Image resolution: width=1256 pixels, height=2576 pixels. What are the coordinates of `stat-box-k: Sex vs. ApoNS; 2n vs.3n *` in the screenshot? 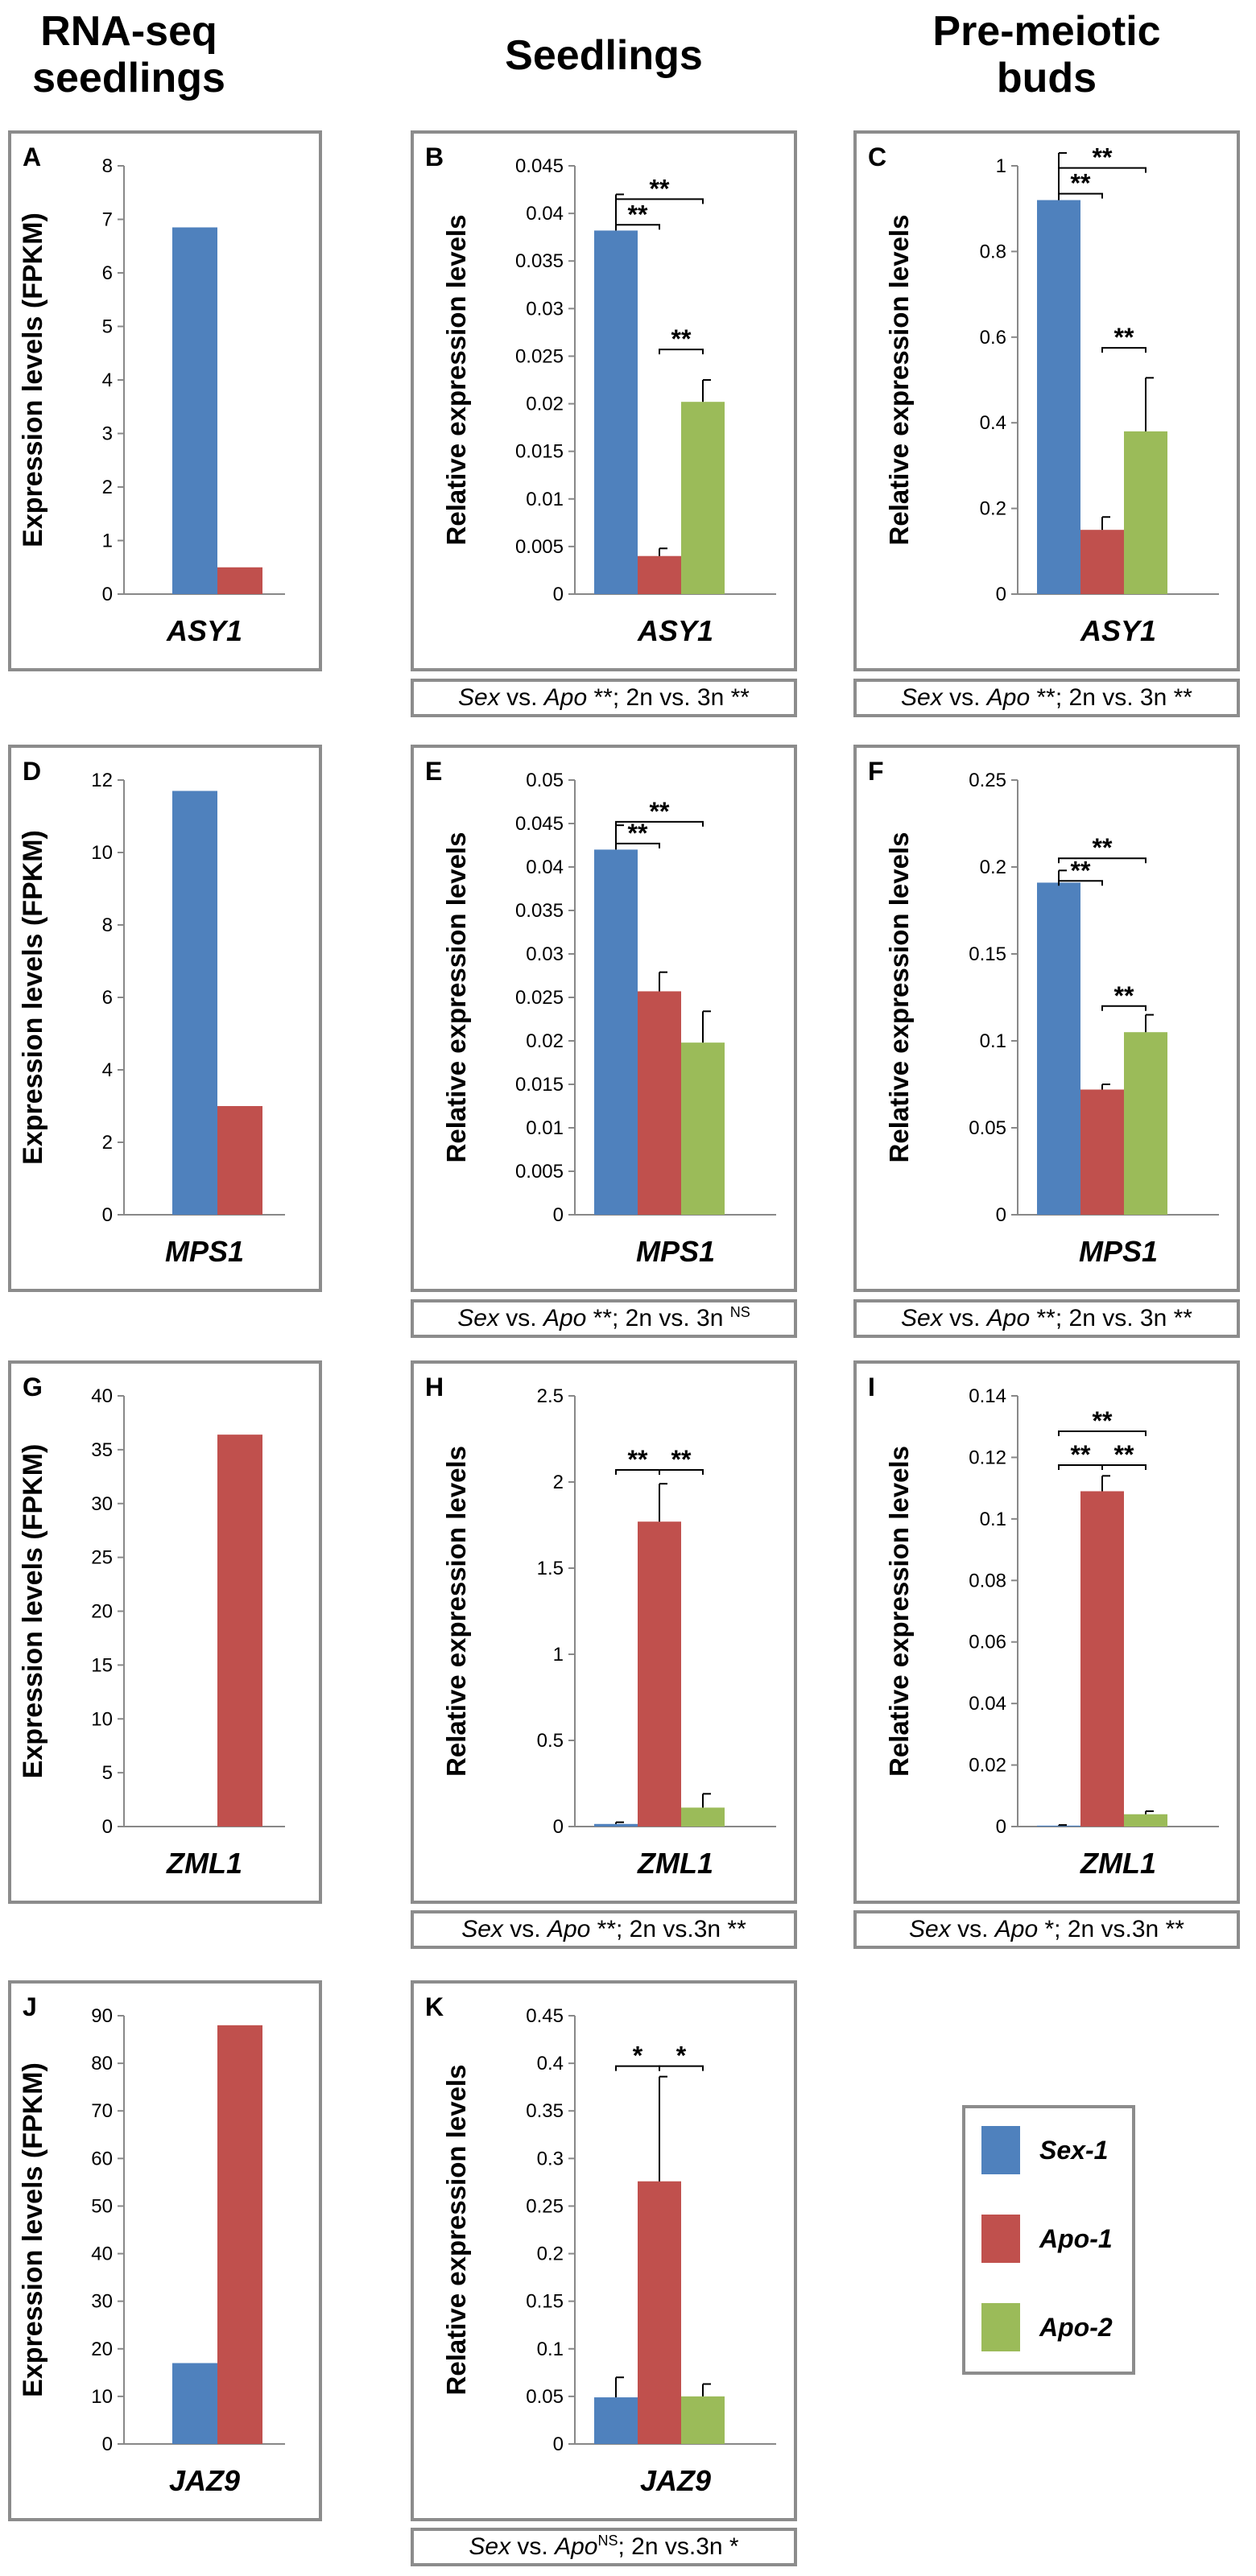 It's located at (604, 2547).